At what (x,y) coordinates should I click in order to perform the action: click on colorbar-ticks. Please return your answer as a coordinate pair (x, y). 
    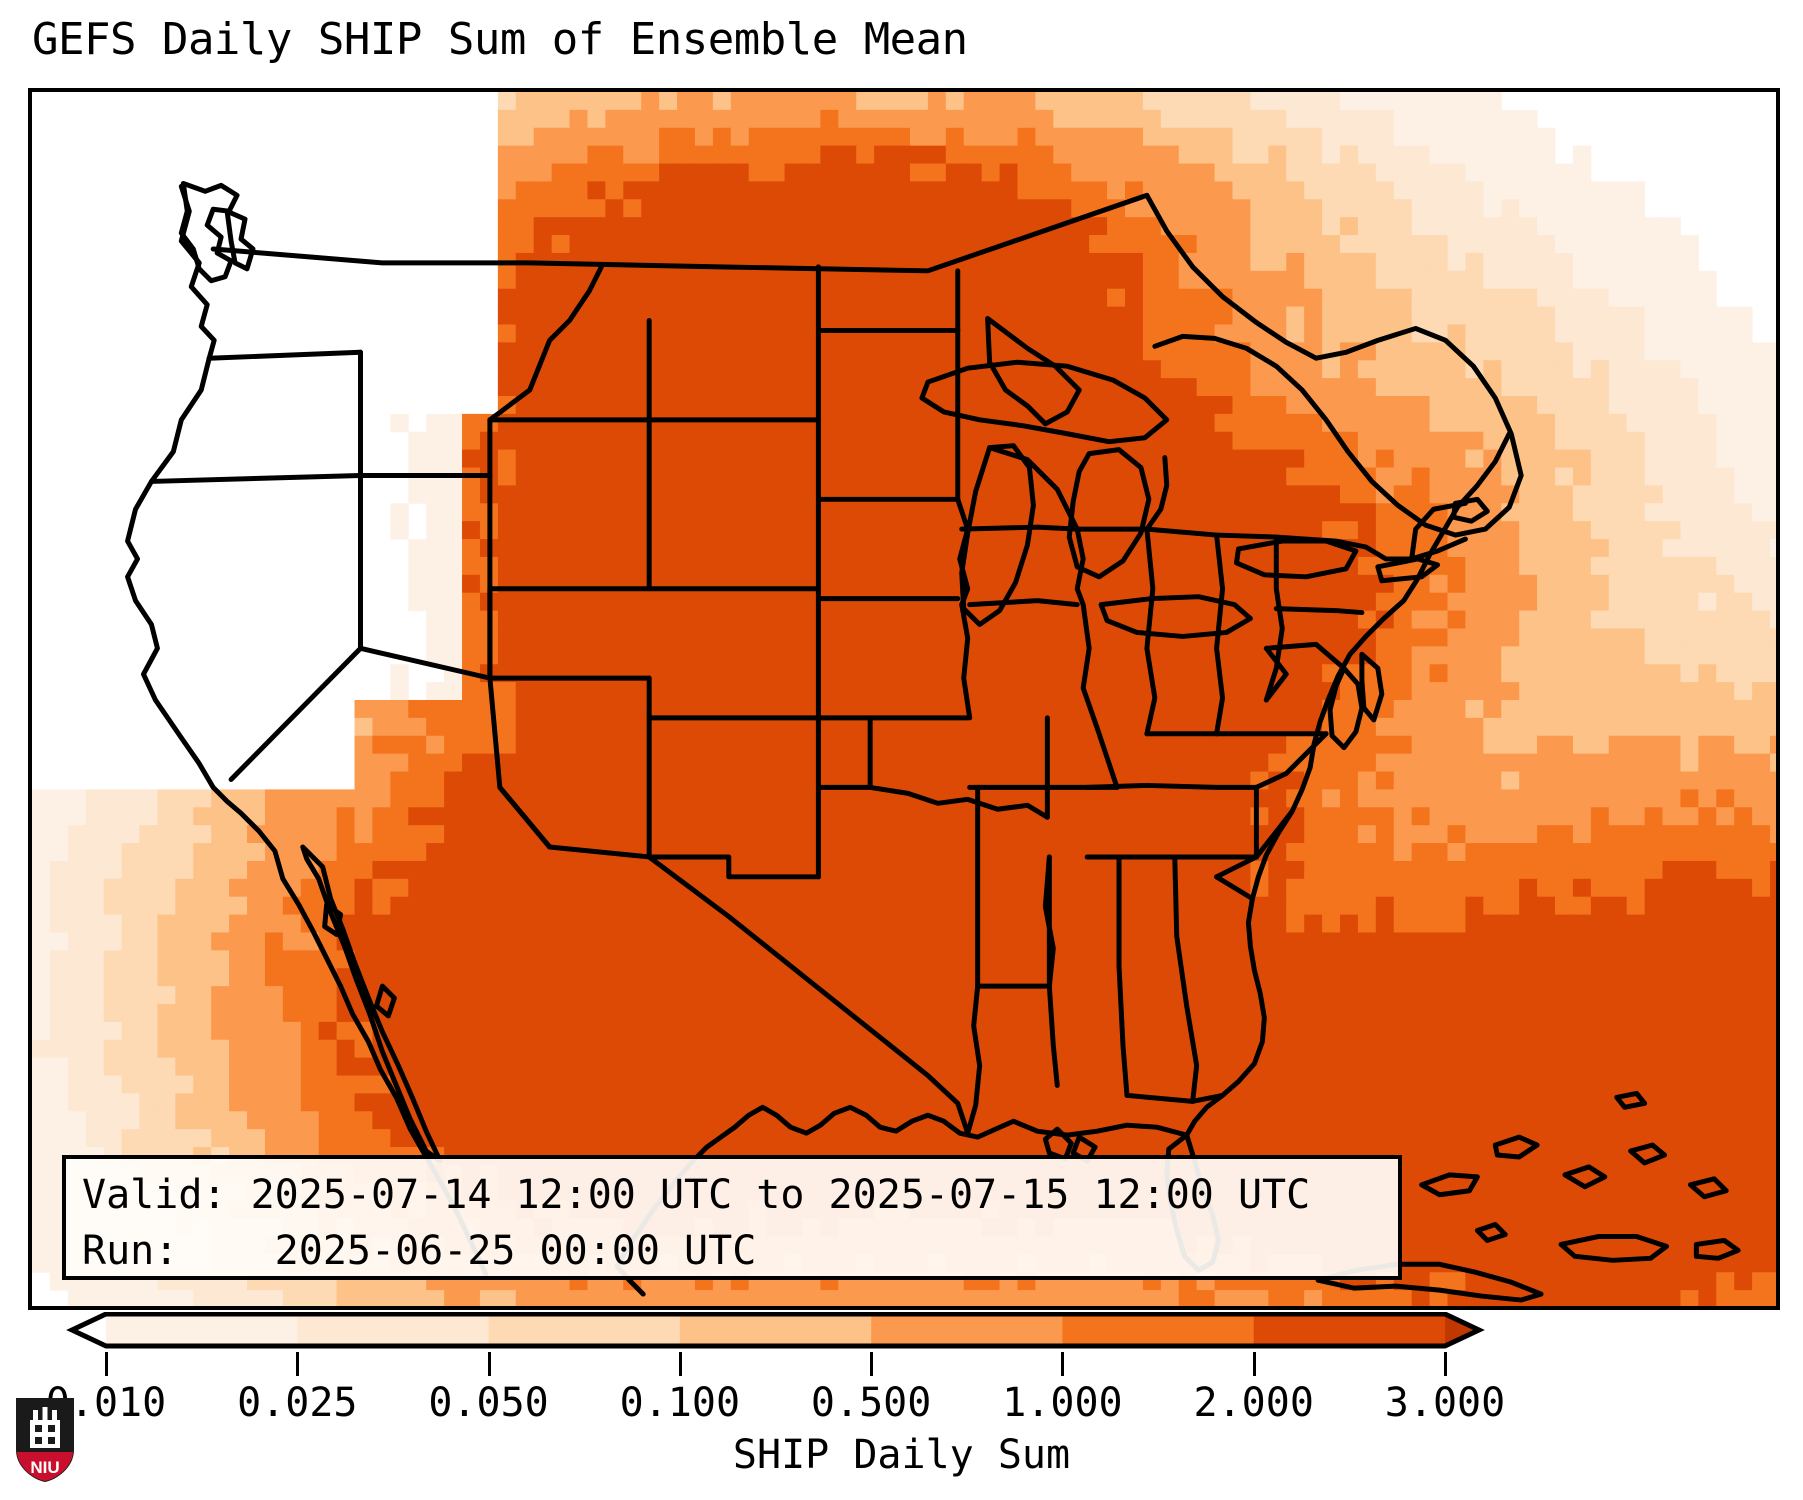
    Looking at the image, I should click on (901, 1365).